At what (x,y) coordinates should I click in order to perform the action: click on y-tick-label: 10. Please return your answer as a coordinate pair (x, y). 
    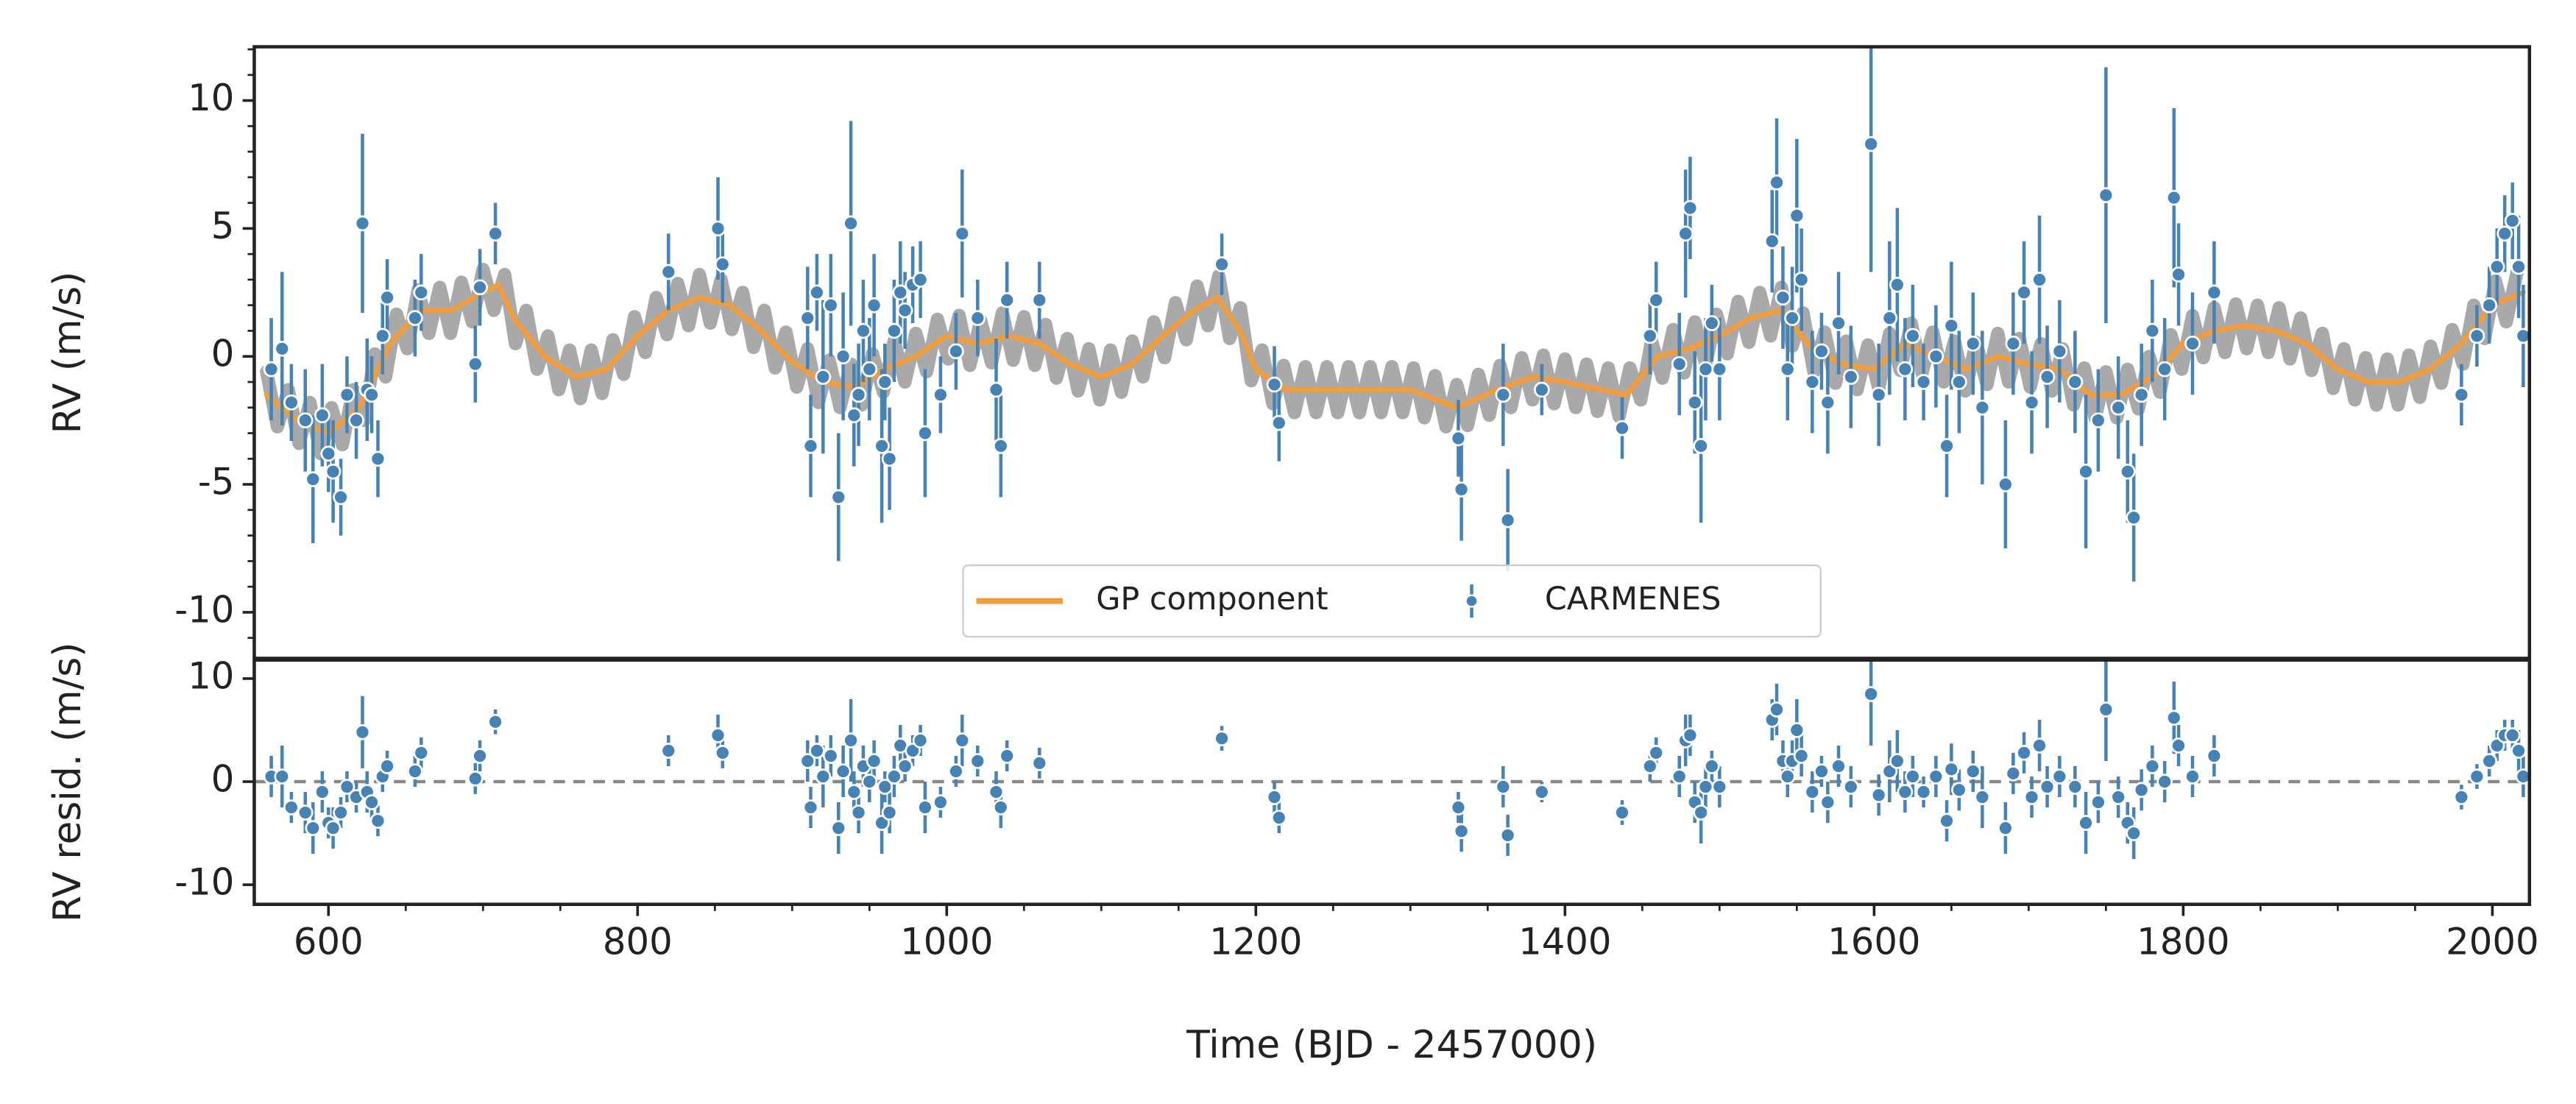
    Looking at the image, I should click on (211, 98).